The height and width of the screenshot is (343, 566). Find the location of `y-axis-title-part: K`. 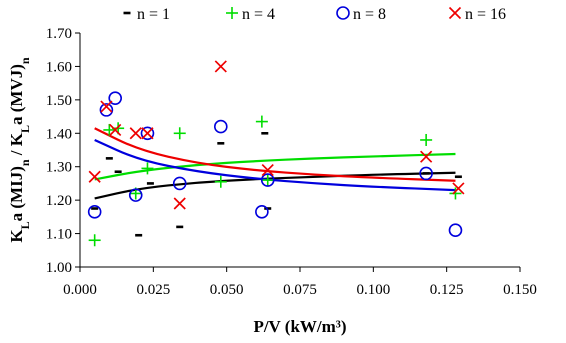

y-axis-title-part: K is located at coordinates (16, 236).